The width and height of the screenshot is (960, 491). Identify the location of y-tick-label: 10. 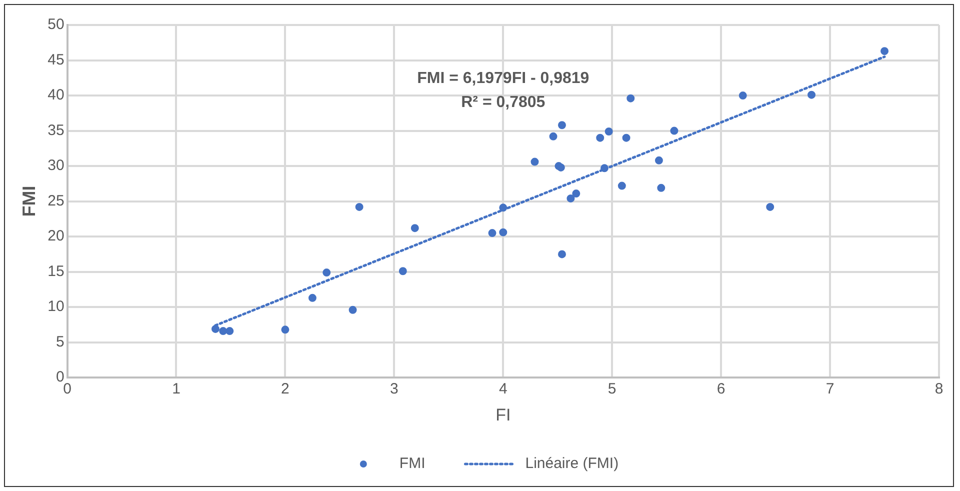
(56, 307).